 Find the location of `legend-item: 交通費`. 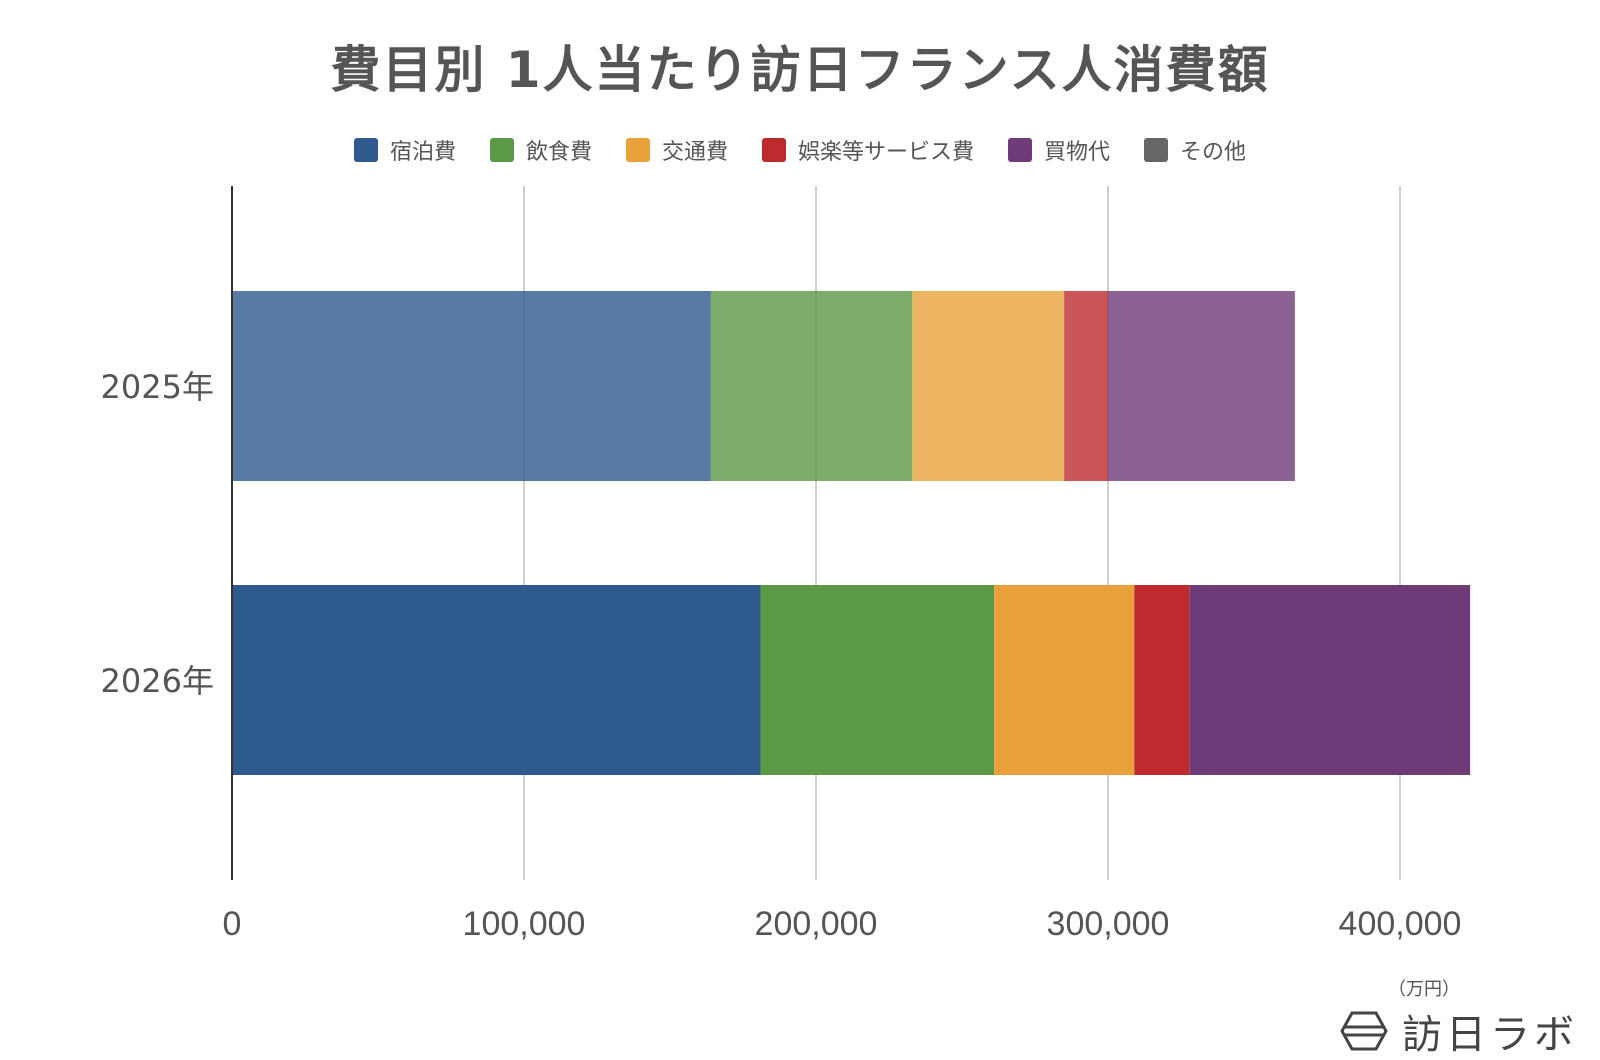

legend-item: 交通費 is located at coordinates (676, 150).